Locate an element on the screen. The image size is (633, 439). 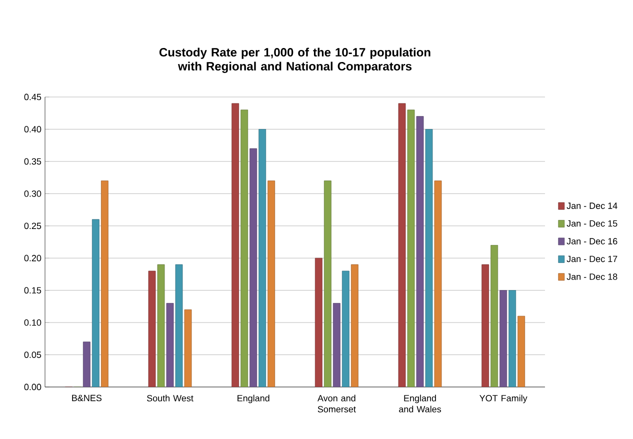
x-tick-label: B&NES is located at coordinates (87, 398).